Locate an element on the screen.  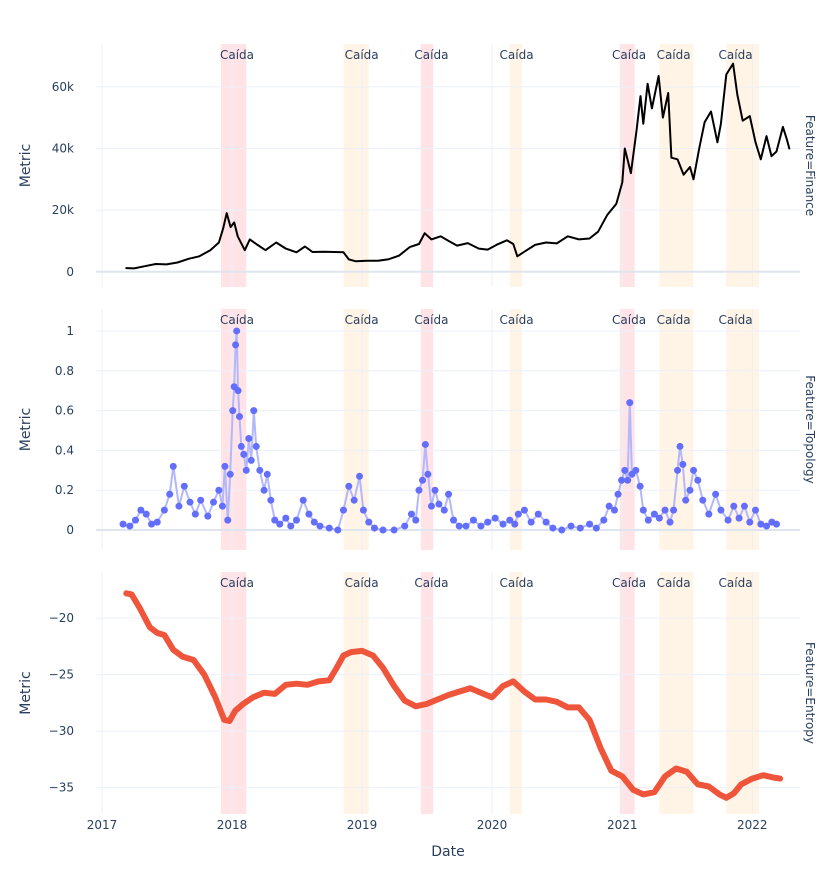
x-tick-1: 2018 is located at coordinates (232, 825).